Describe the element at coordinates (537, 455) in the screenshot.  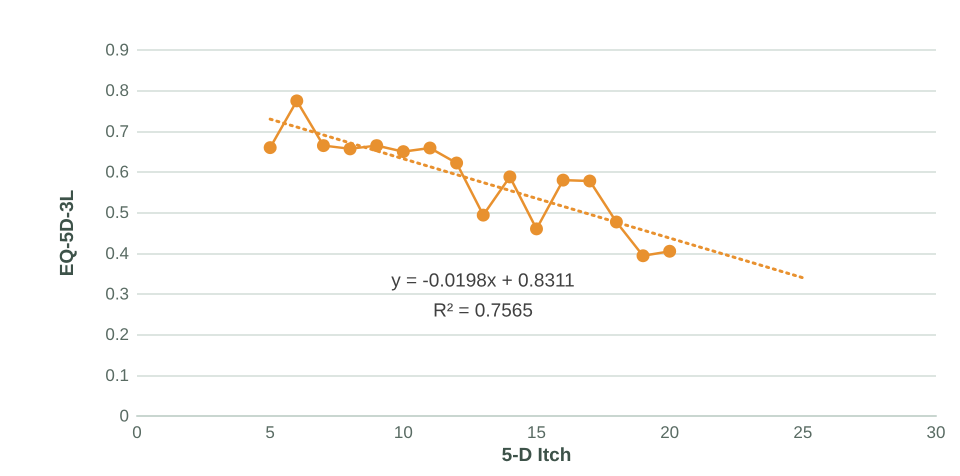
I see `x-axis-title: 5-D Itch` at that location.